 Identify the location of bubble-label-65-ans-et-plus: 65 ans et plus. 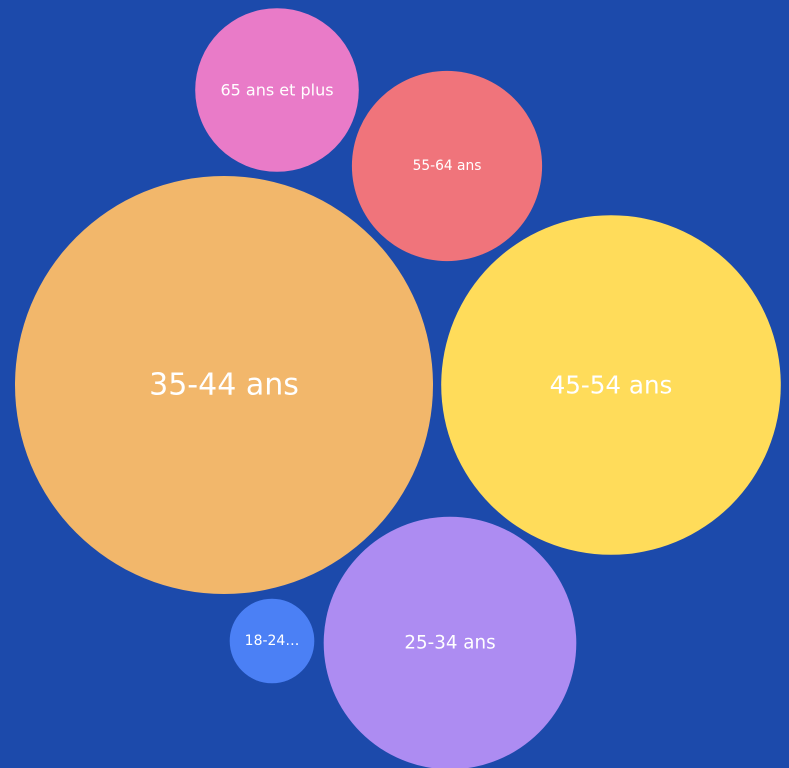
(276, 90).